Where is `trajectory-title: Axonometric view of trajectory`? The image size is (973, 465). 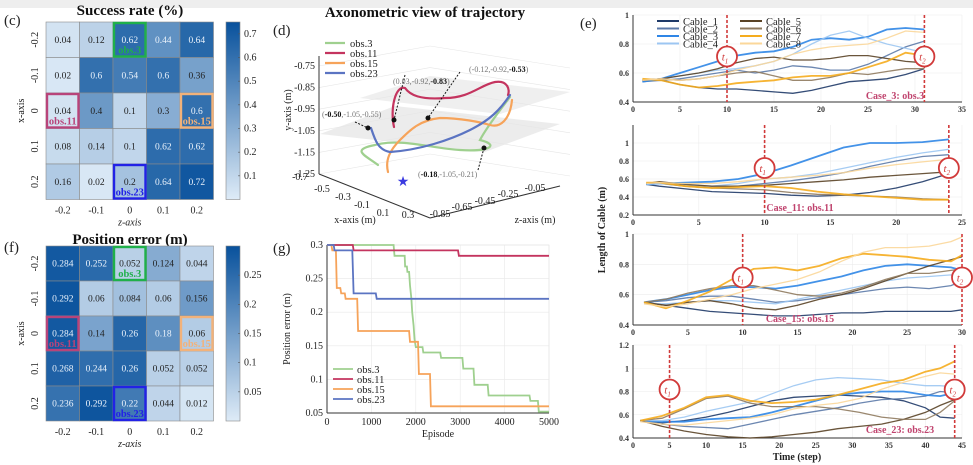
trajectory-title: Axonometric view of trajectory is located at coordinates (425, 13).